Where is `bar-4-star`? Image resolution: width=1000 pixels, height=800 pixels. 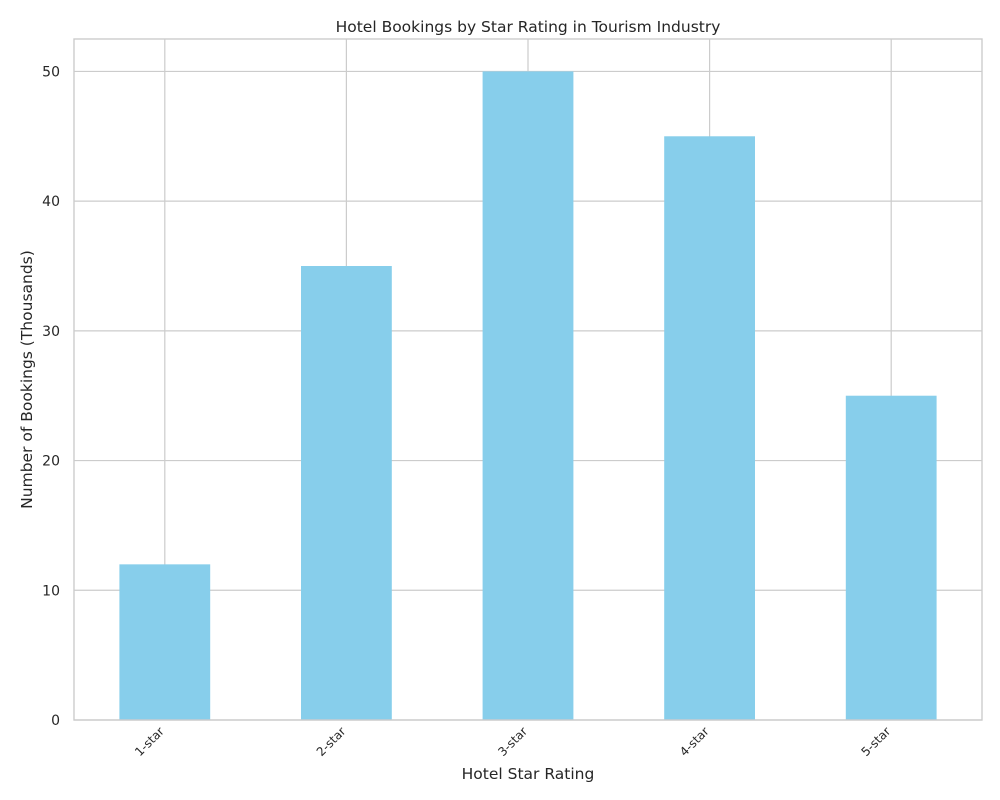 bar-4-star is located at coordinates (709, 428).